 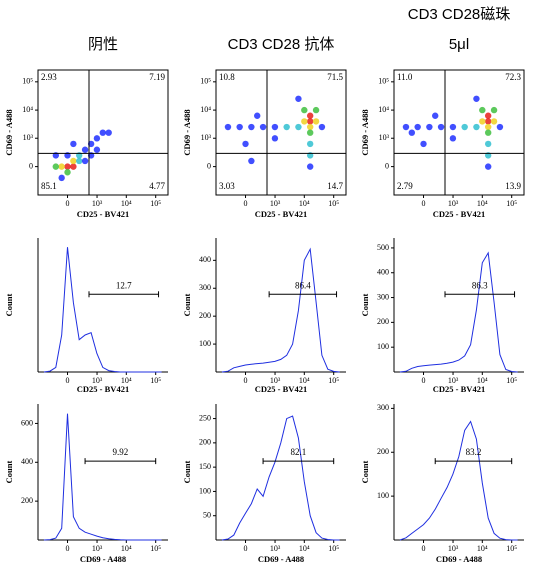 What do you see at coordinates (299, 452) in the screenshot?
I see `gate-percent: 82.1` at bounding box center [299, 452].